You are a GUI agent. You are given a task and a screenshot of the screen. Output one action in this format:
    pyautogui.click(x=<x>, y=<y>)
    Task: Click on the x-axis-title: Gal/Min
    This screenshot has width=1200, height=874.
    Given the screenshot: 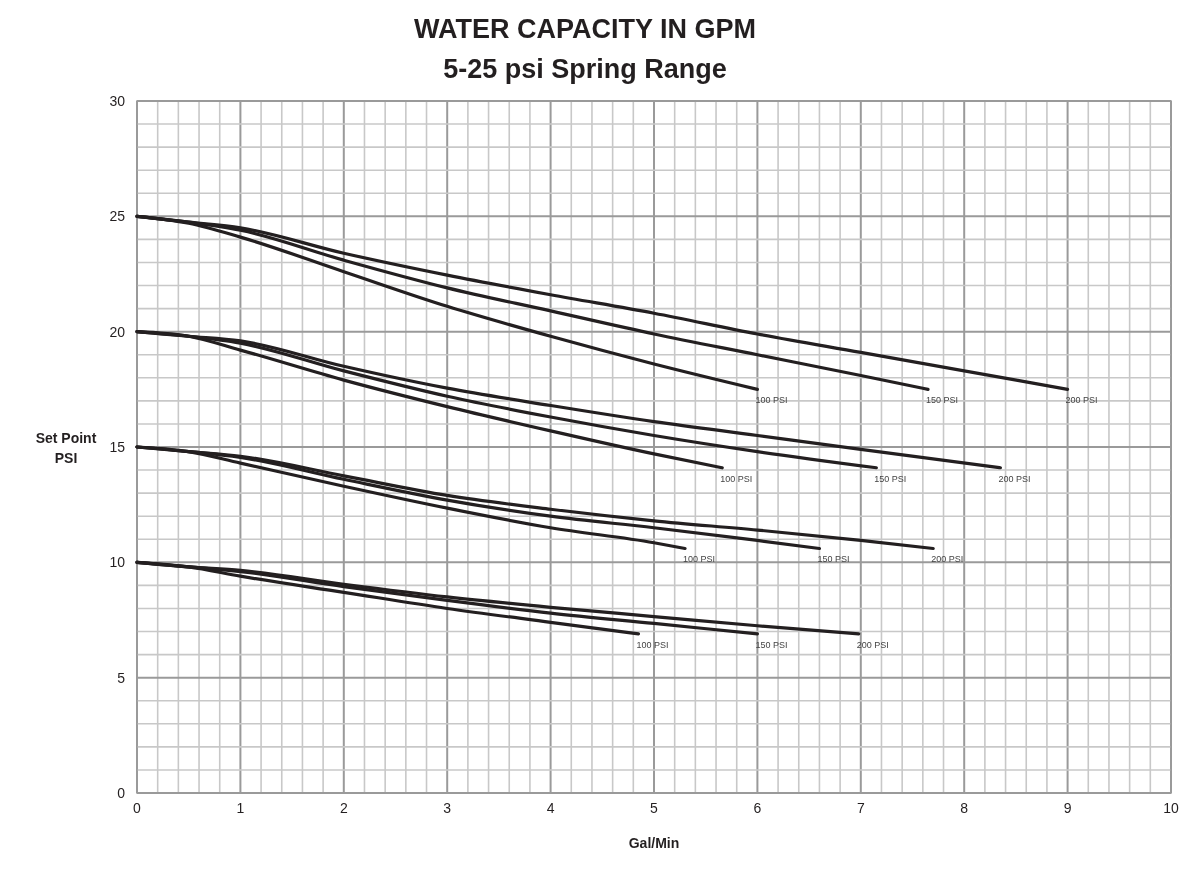 What is the action you would take?
    pyautogui.click(x=654, y=843)
    